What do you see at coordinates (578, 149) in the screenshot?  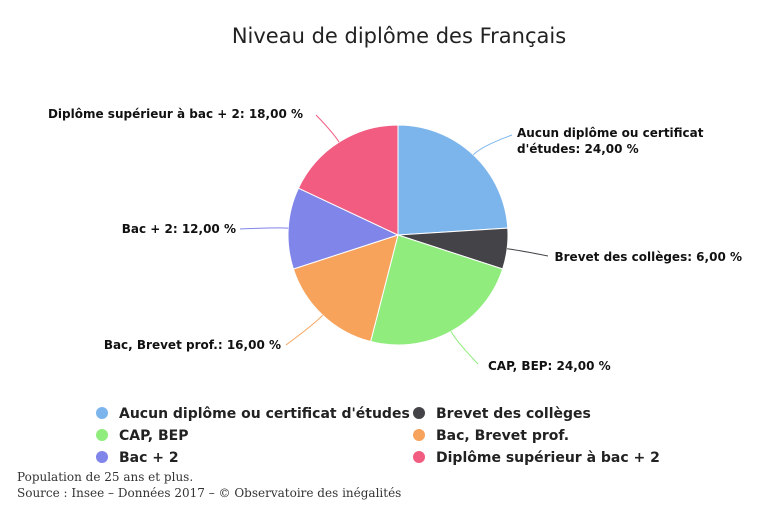 I see `data-label-0-line2: d'études: 24,00 %` at bounding box center [578, 149].